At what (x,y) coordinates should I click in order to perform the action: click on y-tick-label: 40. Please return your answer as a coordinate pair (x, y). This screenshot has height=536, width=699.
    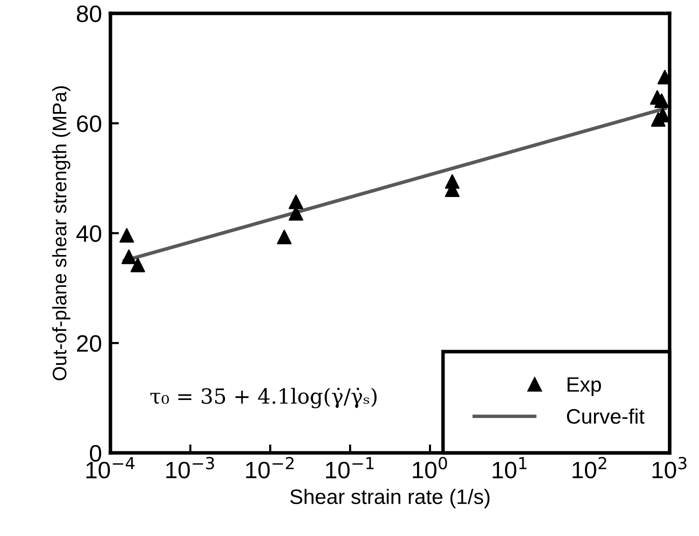
    Looking at the image, I should click on (89, 233).